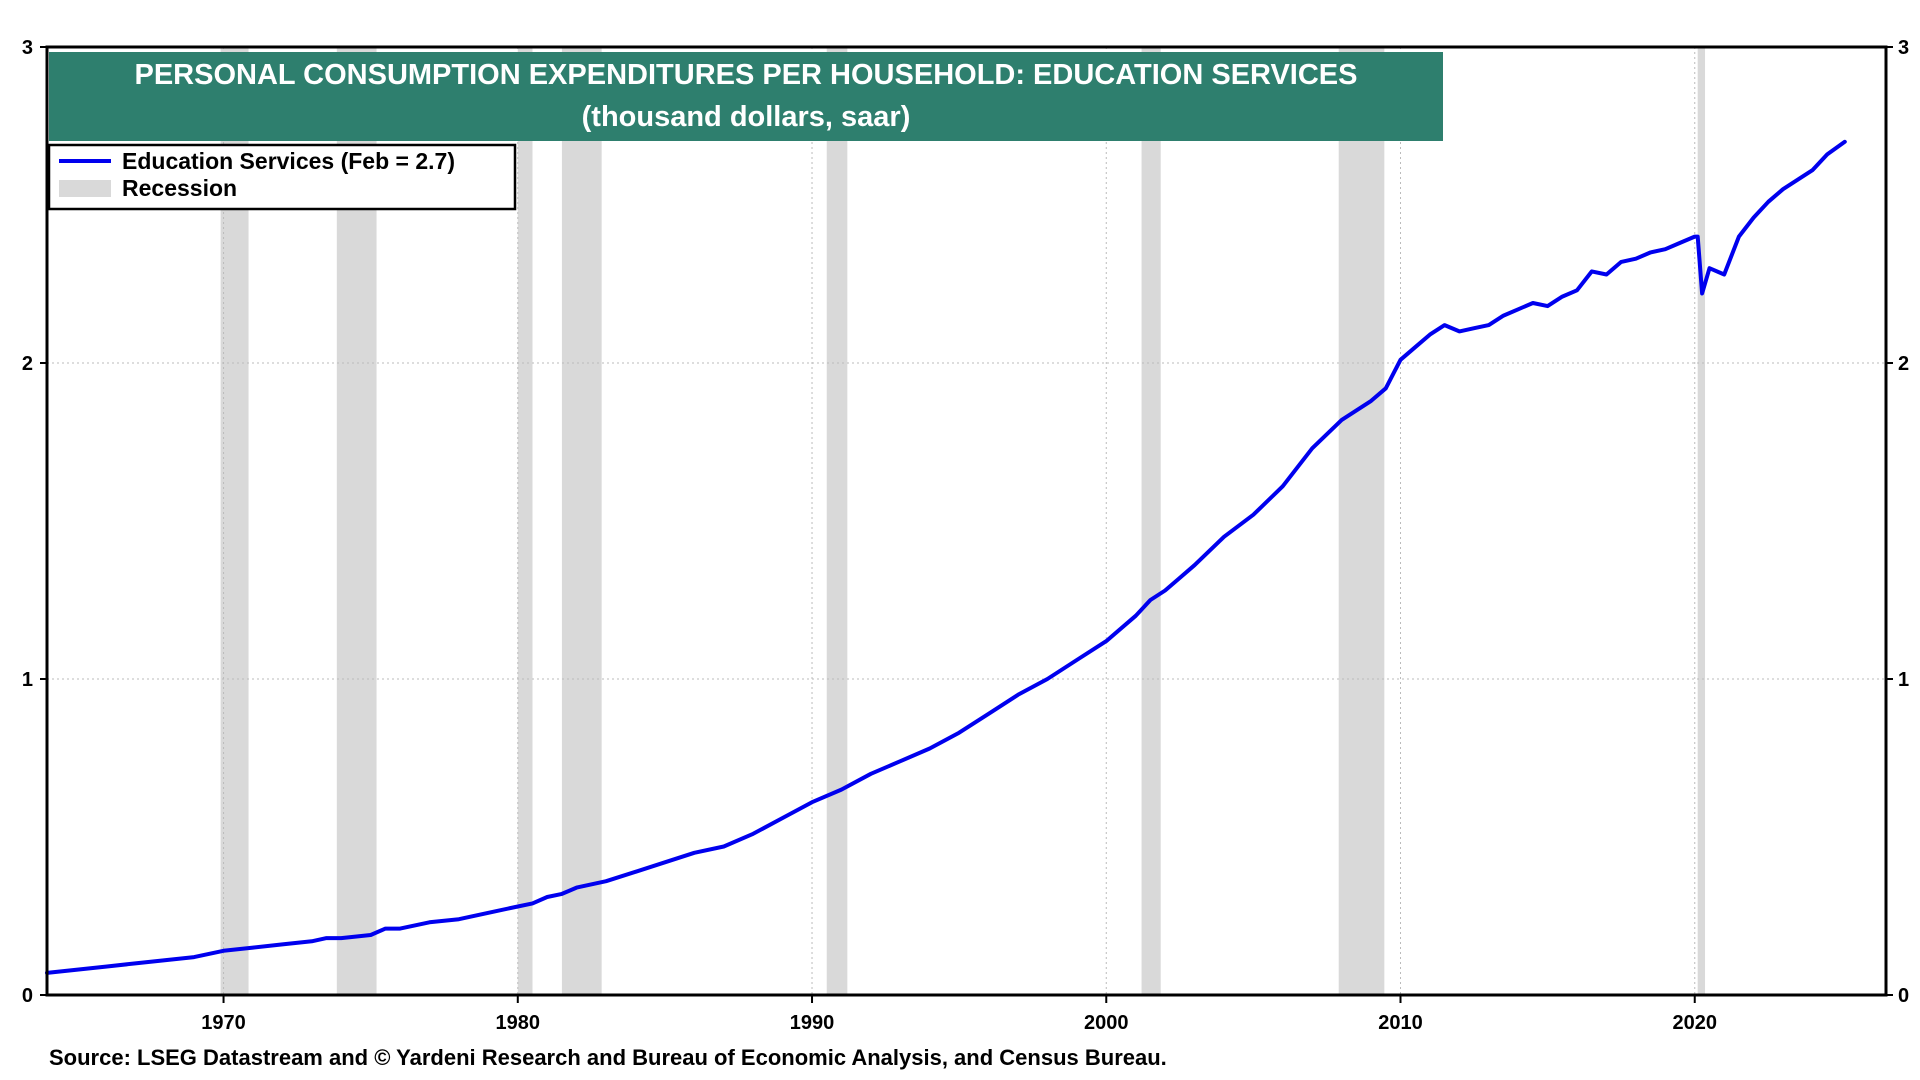 Image resolution: width=1920 pixels, height=1080 pixels. Describe the element at coordinates (1694, 1023) in the screenshot. I see `x-tick-label: 2020` at that location.